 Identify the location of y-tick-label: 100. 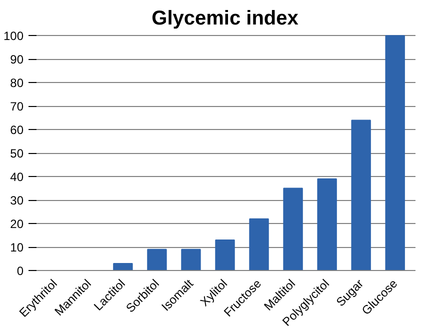
(13, 36).